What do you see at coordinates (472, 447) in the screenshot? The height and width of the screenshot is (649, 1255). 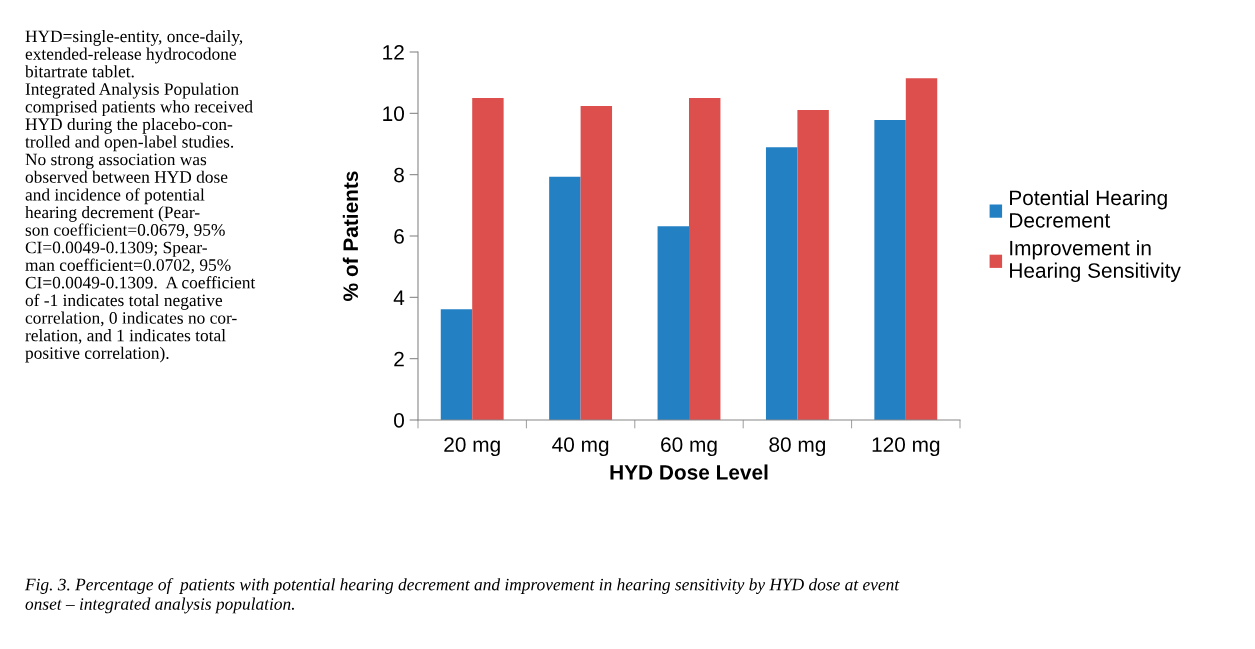 I see `x-tick-label: 20 mg` at bounding box center [472, 447].